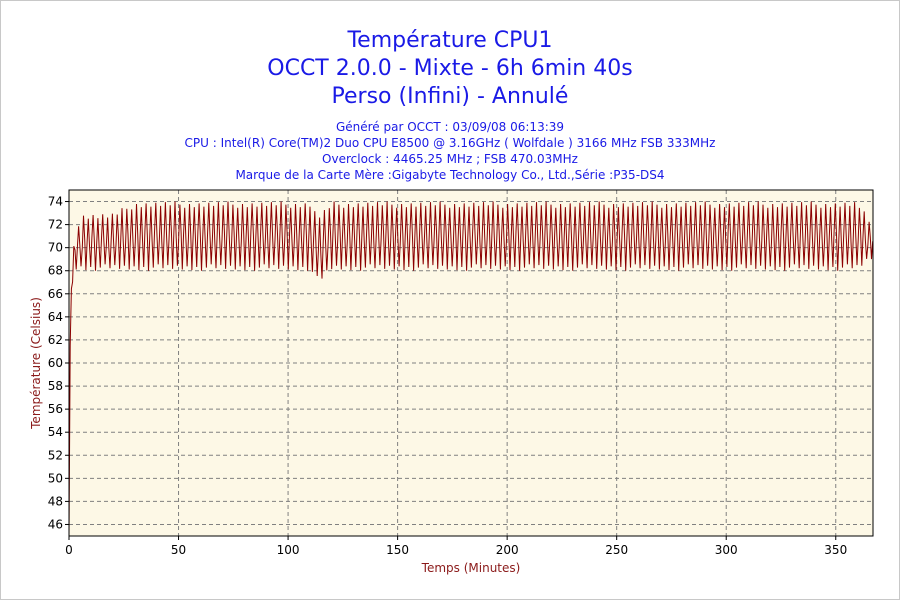 The width and height of the screenshot is (900, 600). What do you see at coordinates (55, 432) in the screenshot?
I see `y-tick-label: 54` at bounding box center [55, 432].